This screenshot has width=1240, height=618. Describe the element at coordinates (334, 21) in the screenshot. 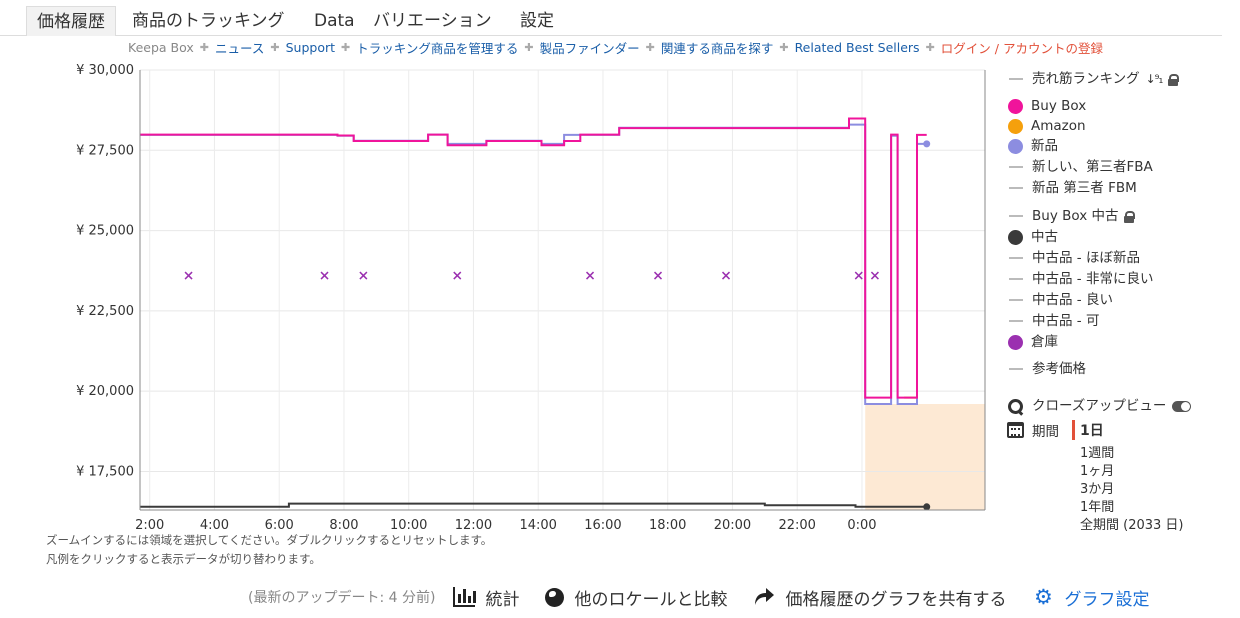

I see `tab-data: Data` at that location.